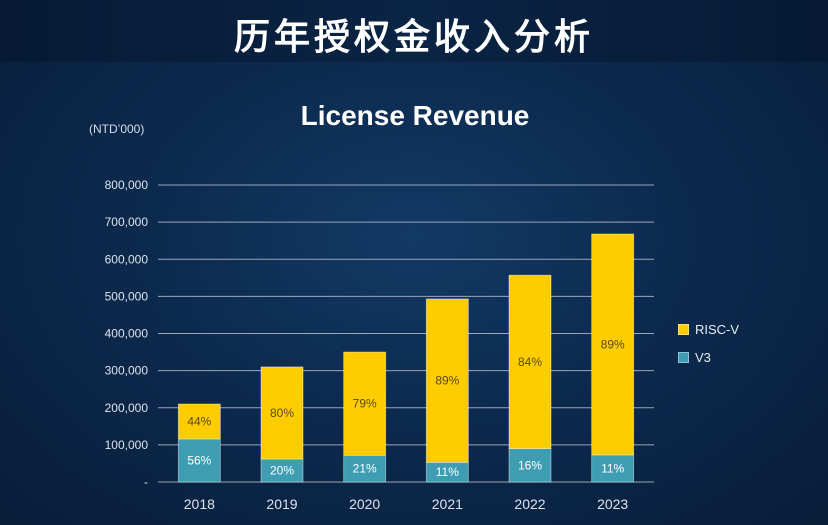 This screenshot has height=525, width=828. I want to click on data-label: 79%, so click(365, 404).